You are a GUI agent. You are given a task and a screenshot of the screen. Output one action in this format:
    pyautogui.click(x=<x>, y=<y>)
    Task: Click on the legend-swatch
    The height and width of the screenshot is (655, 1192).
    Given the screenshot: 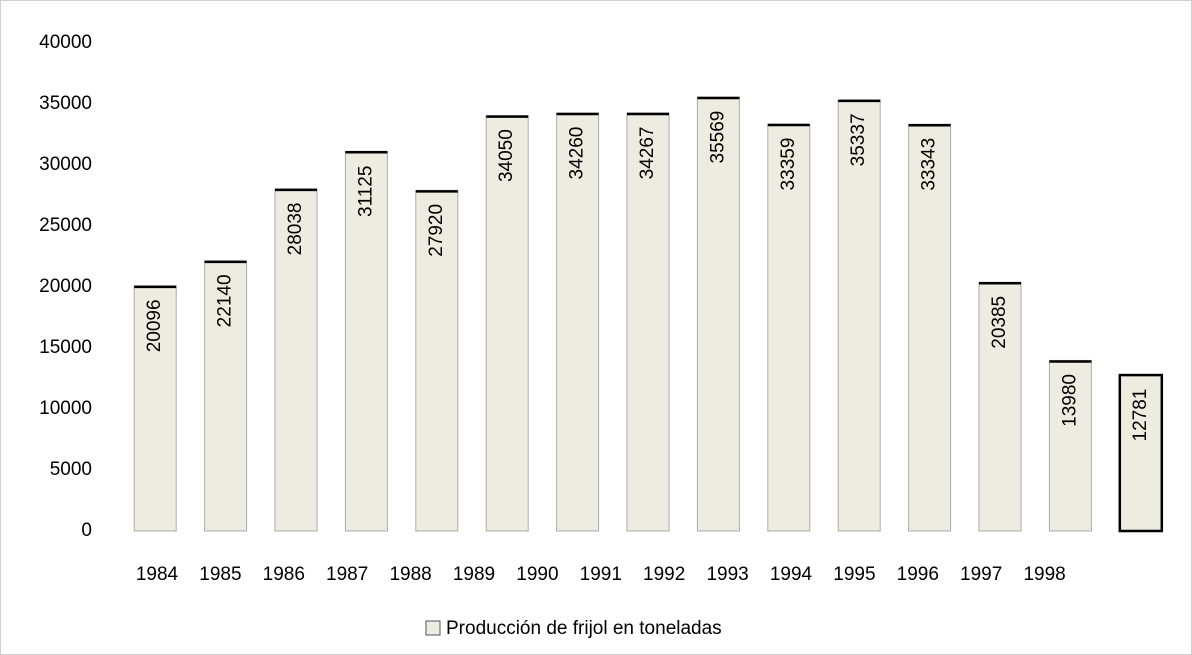 What is the action you would take?
    pyautogui.click(x=433, y=628)
    